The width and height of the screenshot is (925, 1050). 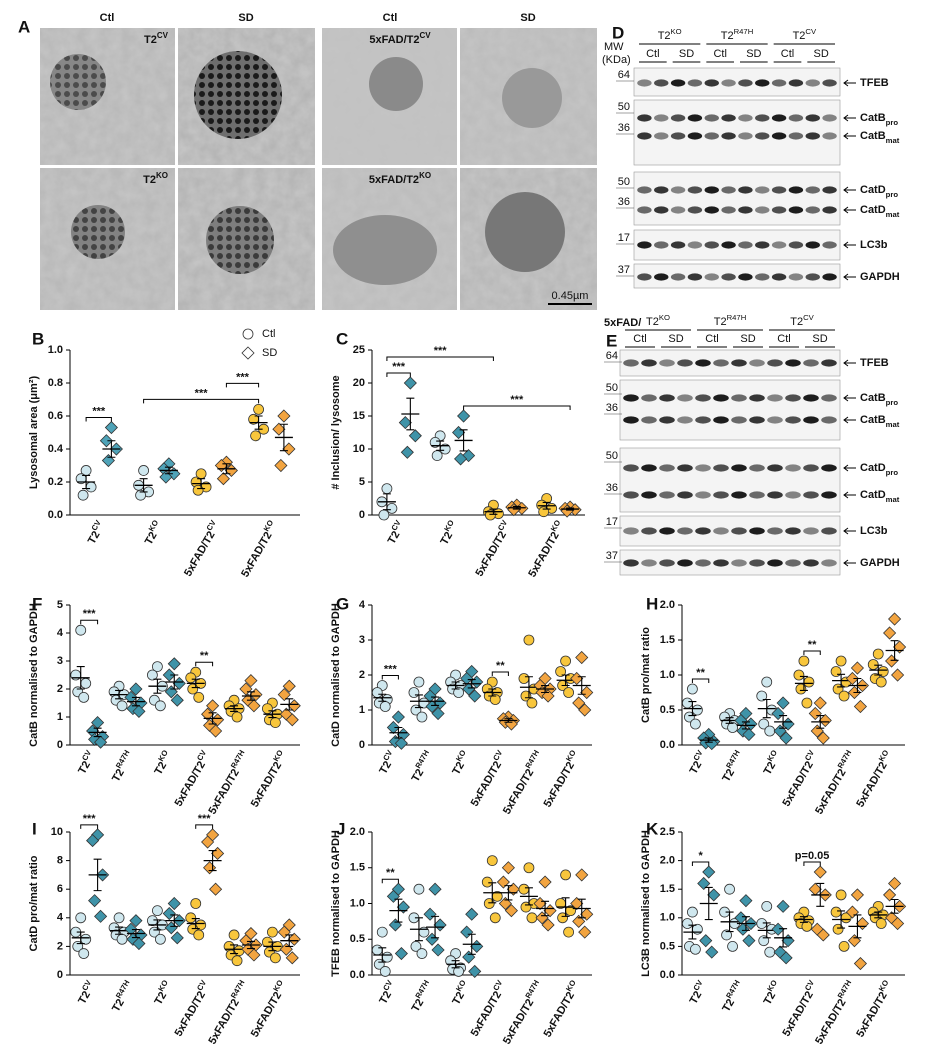 What do you see at coordinates (486, 1013) in the screenshot?
I see `label-text: 5xFAD/T2` at bounding box center [486, 1013].